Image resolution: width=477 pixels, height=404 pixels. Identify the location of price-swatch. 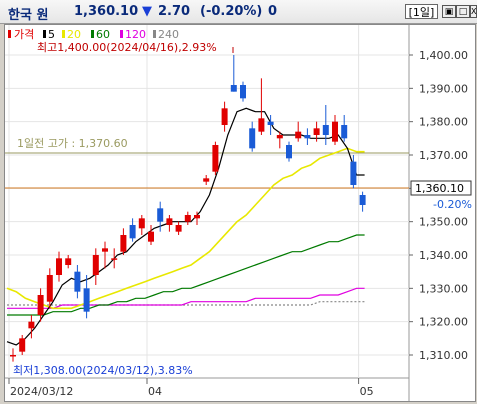
(9, 34).